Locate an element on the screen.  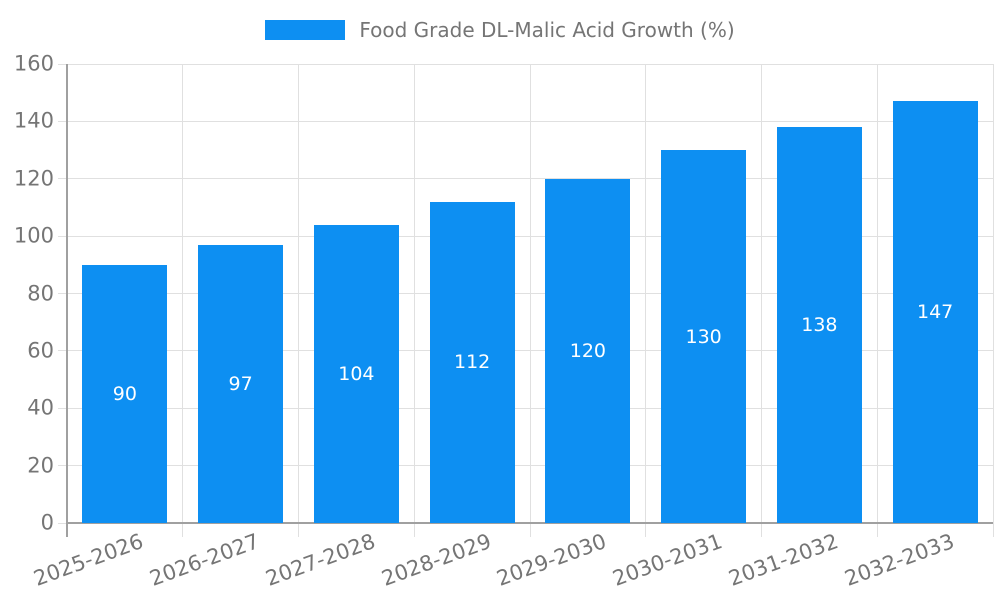
bar-slot: 112 is located at coordinates (472, 293).